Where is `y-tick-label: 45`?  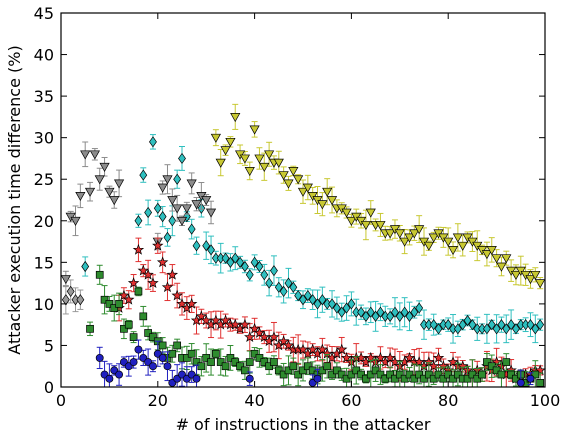
y-tick-label: 45 is located at coordinates (44, 13).